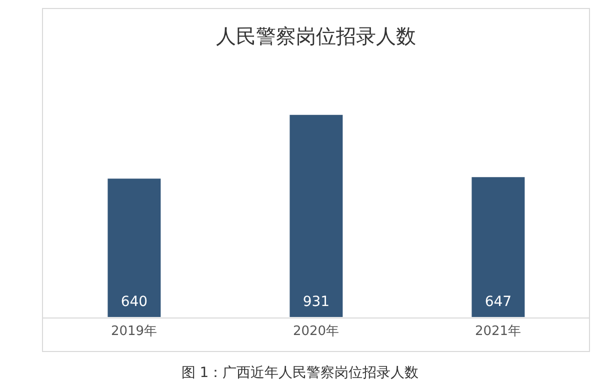 This screenshot has height=390, width=600. Describe the element at coordinates (316, 302) in the screenshot. I see `data-label: 931` at that location.